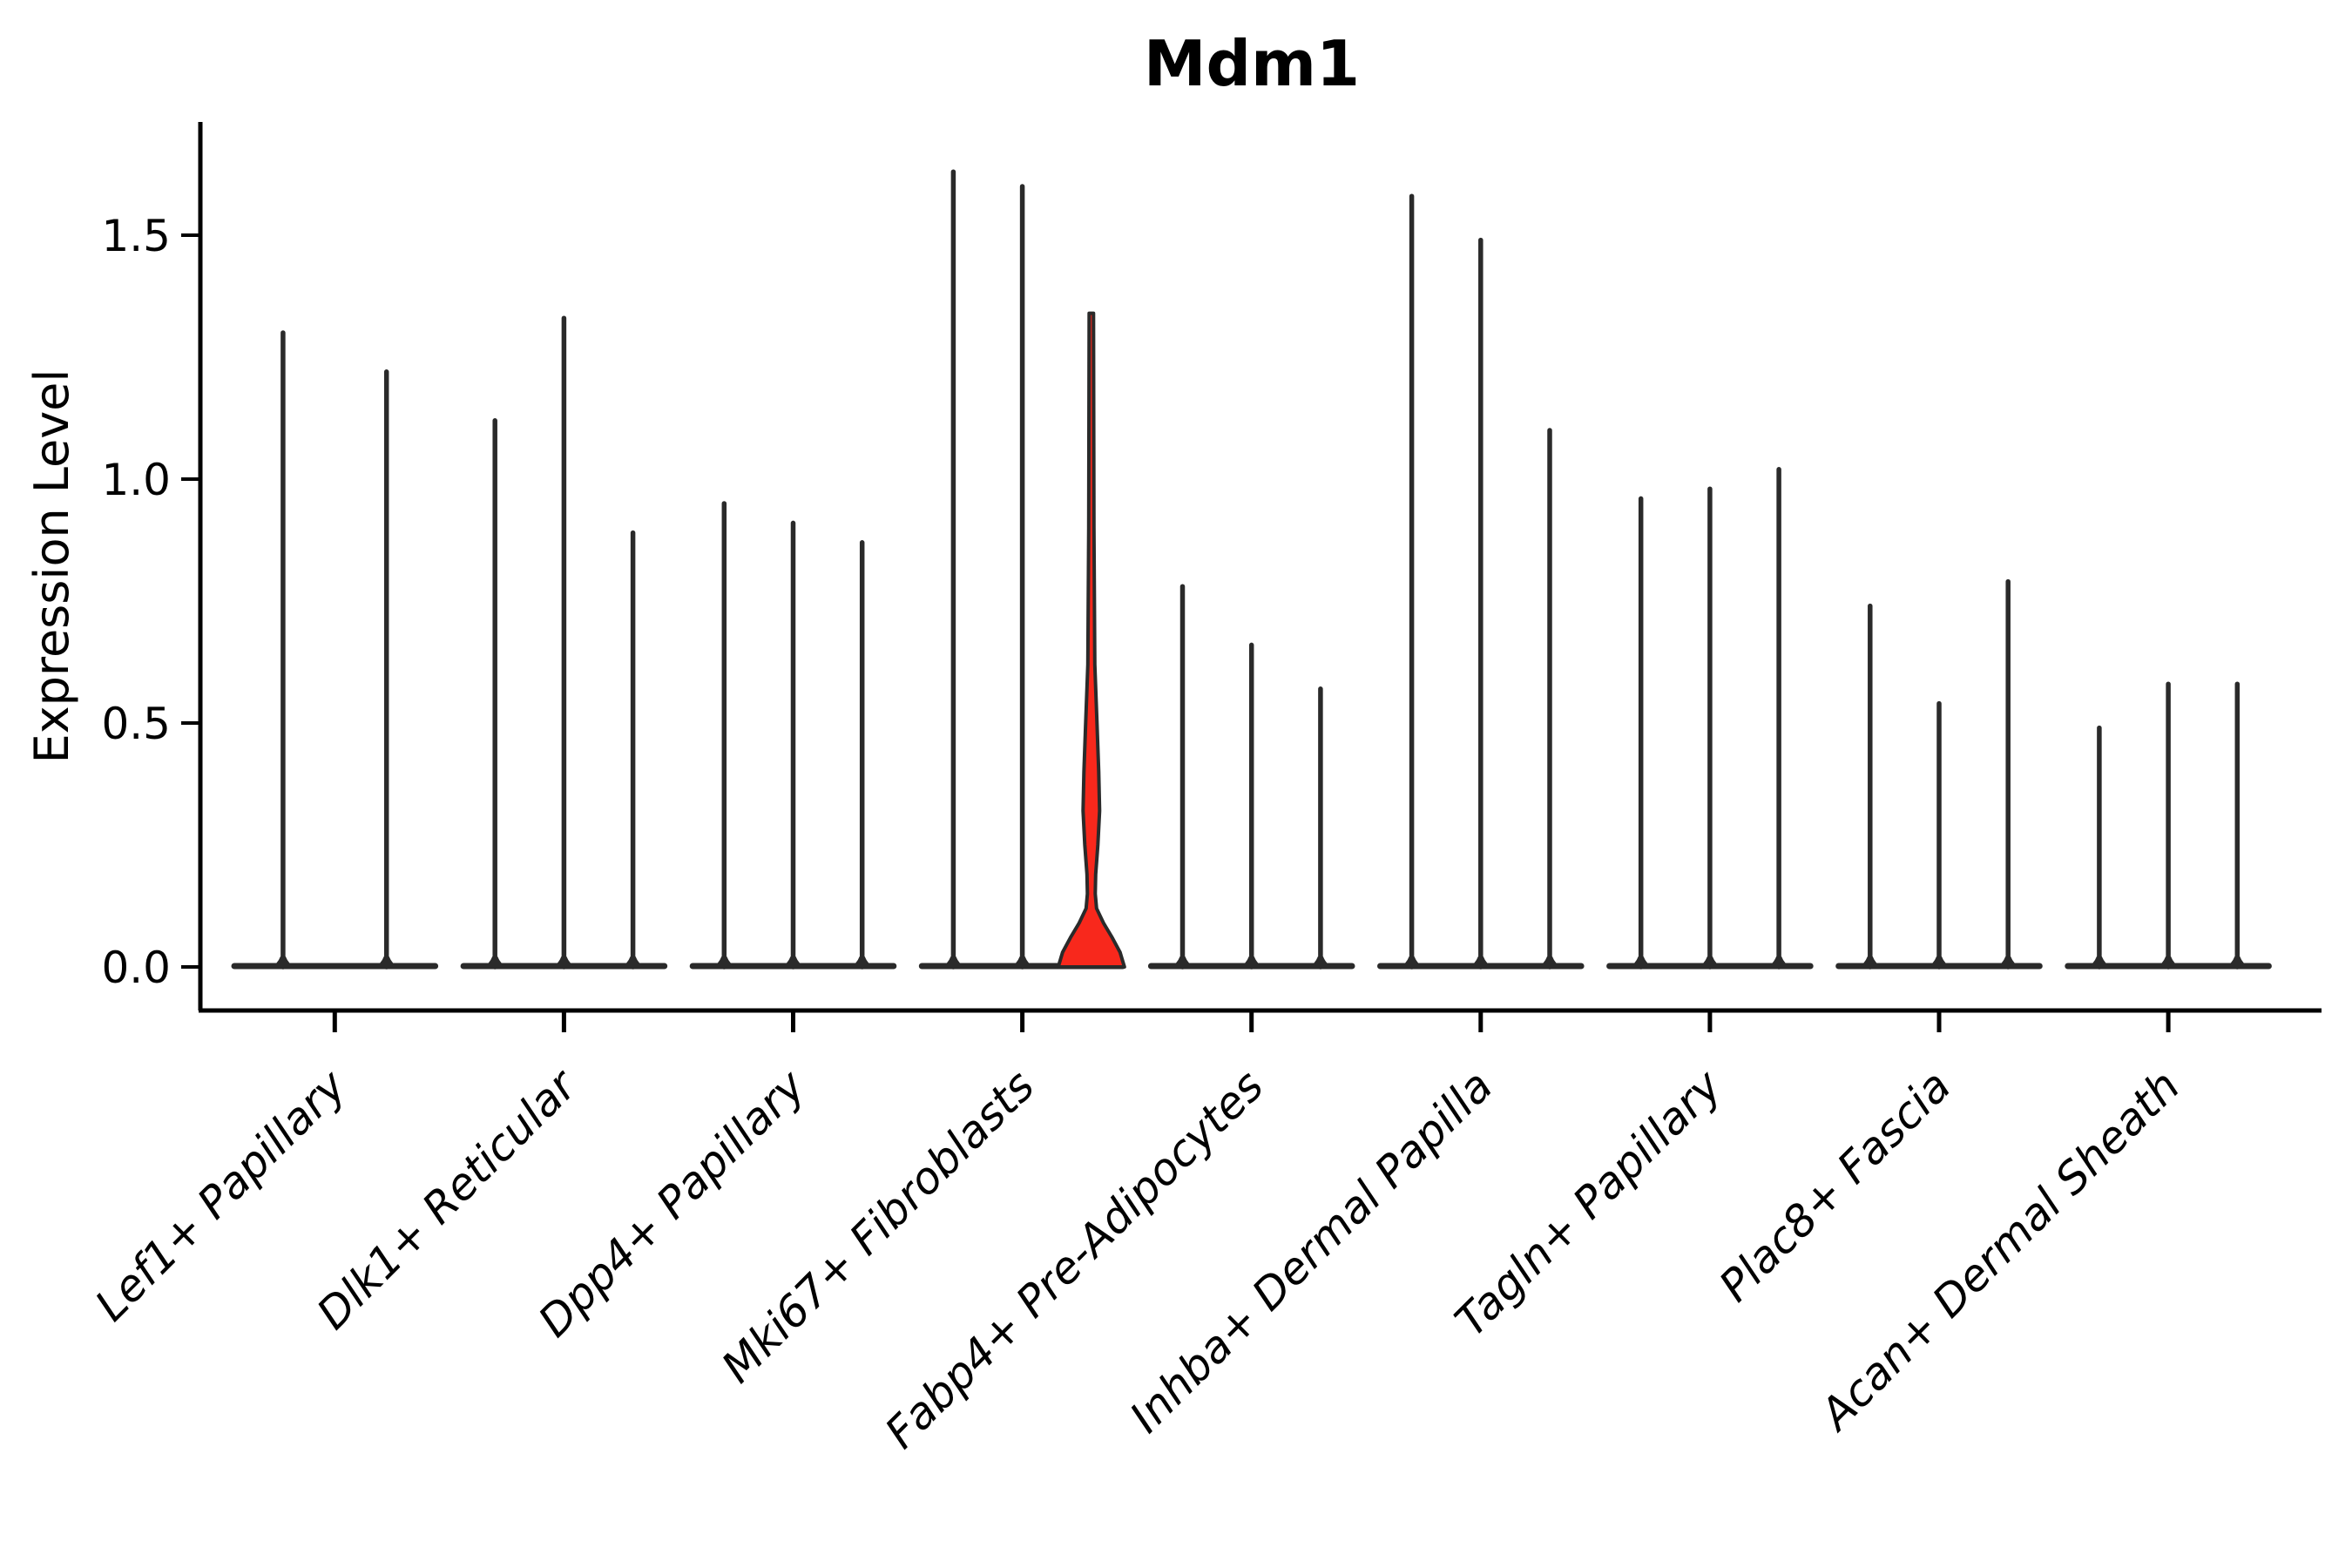 Image resolution: width=2352 pixels, height=1568 pixels. I want to click on y-tick-label-2: 1.0, so click(136, 480).